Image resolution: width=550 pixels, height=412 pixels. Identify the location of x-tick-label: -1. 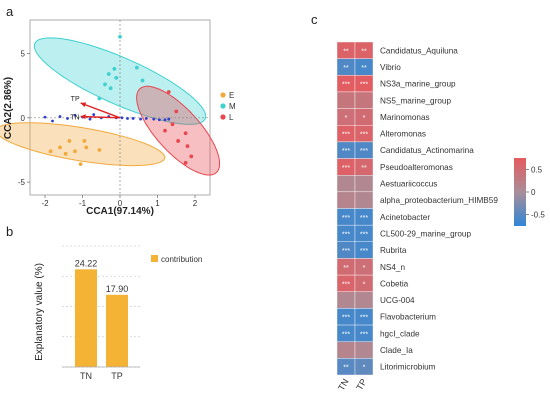
(83, 203).